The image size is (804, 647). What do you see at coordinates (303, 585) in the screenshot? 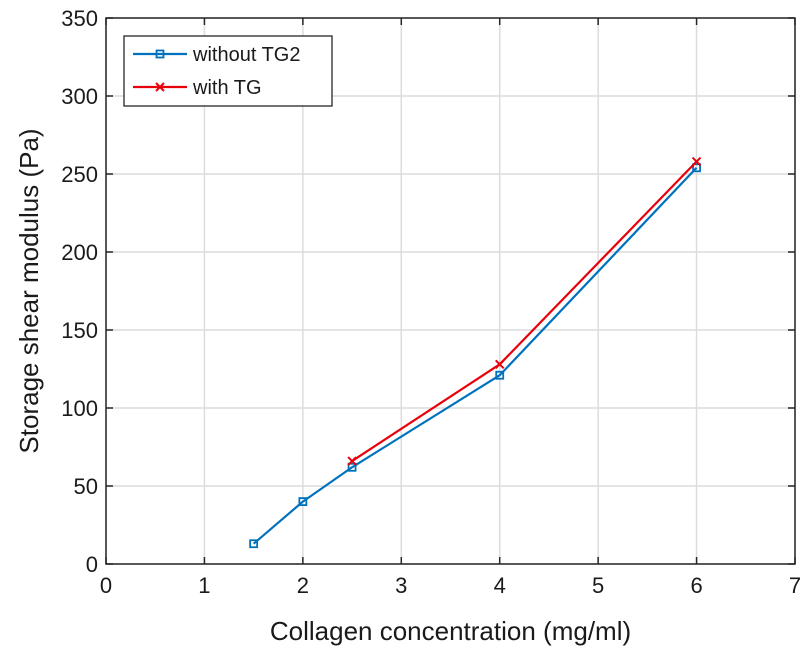
I see `x-tick-label: 2` at bounding box center [303, 585].